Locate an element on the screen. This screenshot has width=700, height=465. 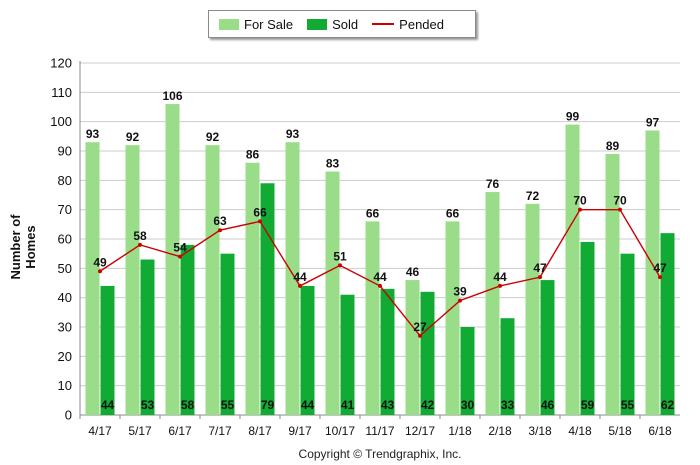
legend-label-pended: Pended is located at coordinates (421, 24).